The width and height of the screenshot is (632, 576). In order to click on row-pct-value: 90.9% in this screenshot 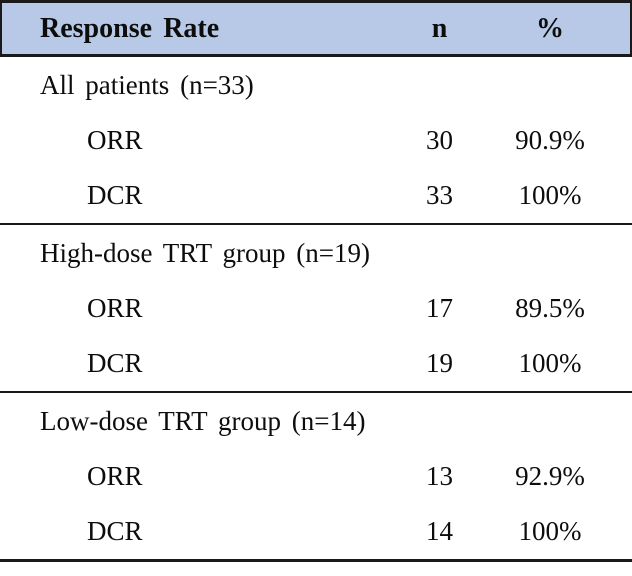, I will do `click(550, 140)`.